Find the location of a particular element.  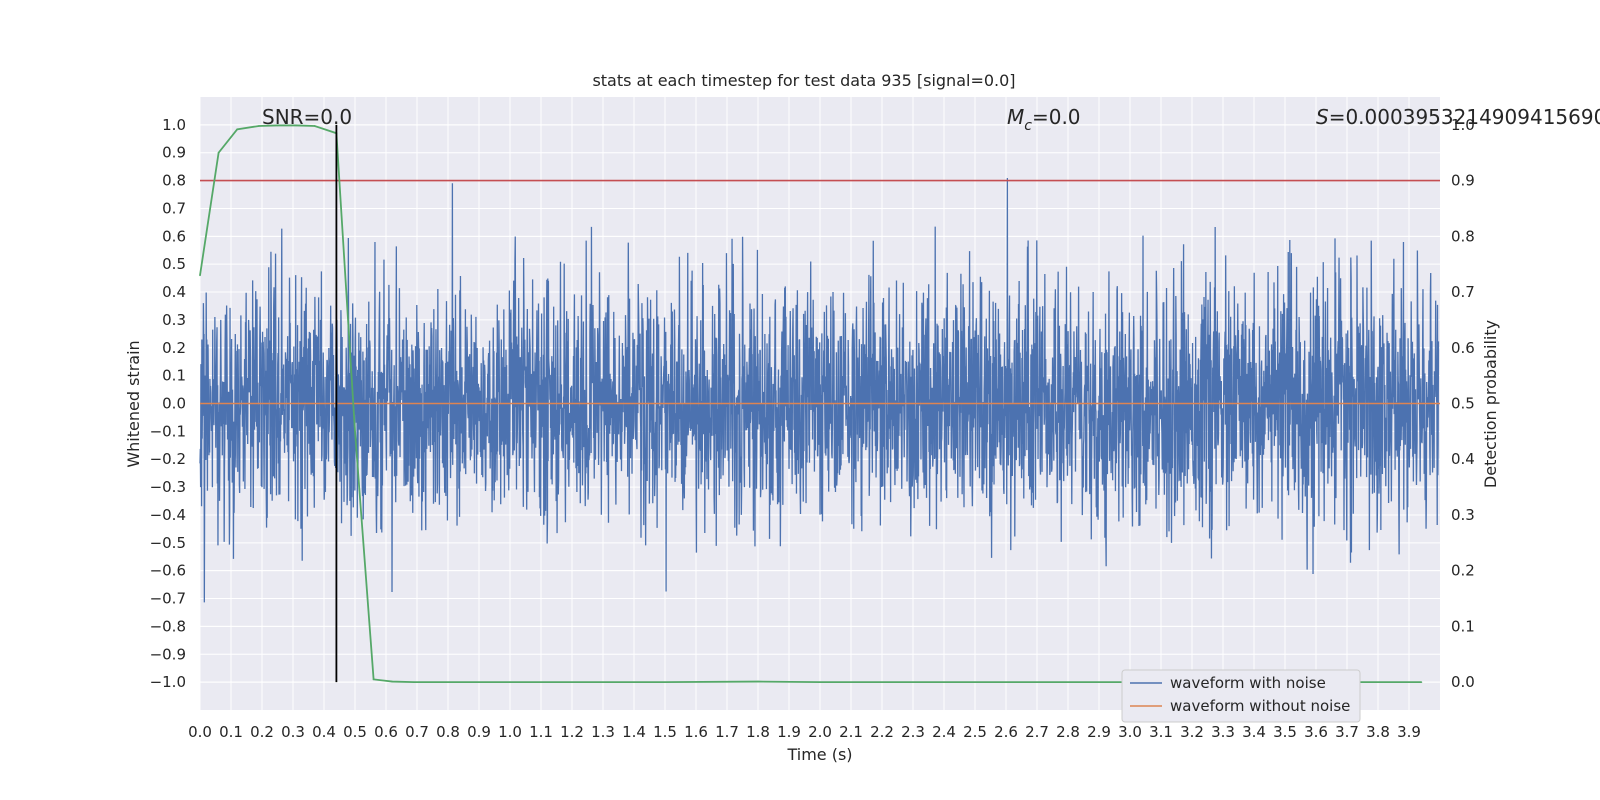

legend-label-clean: waveform without noise is located at coordinates (1260, 706).